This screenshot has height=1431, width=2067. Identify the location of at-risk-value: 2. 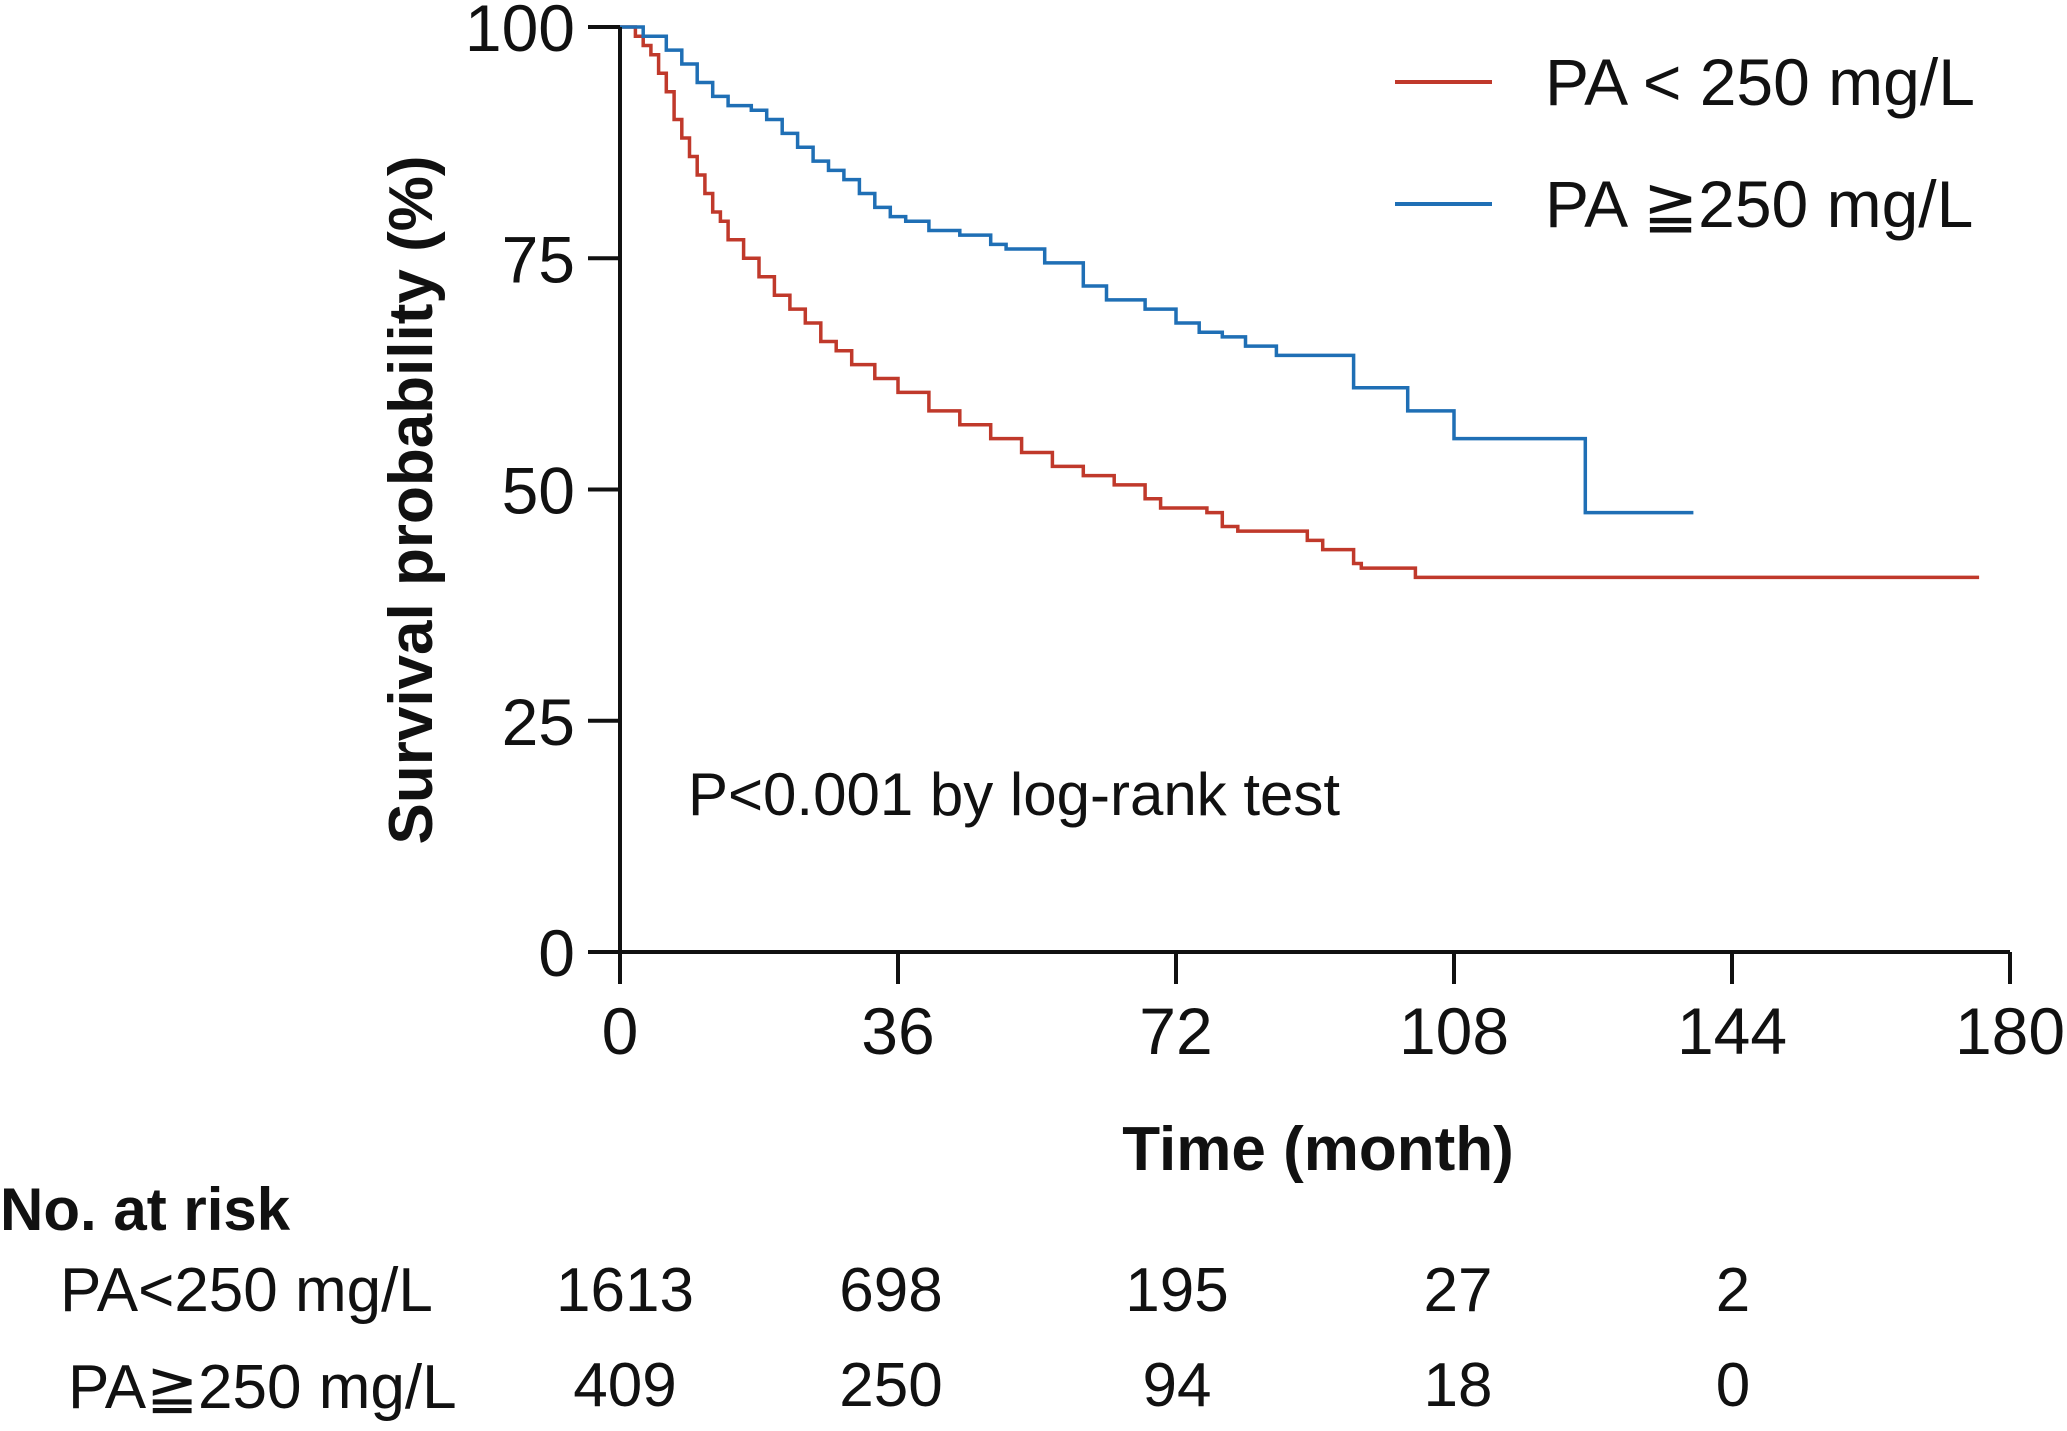
(1733, 1290).